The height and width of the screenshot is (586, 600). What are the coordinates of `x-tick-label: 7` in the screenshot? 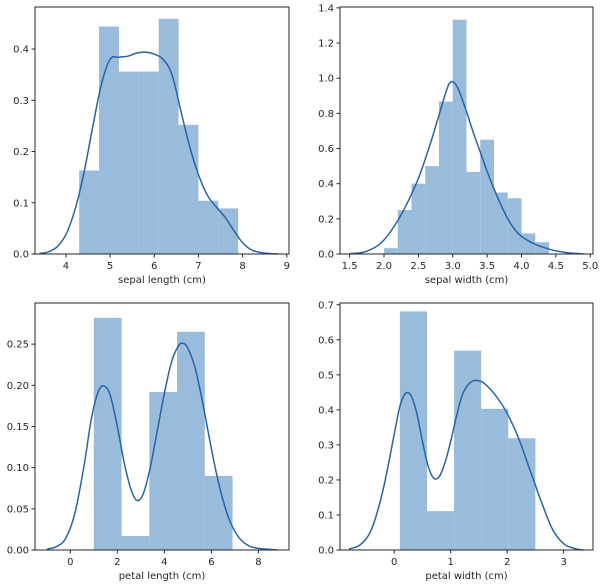 It's located at (198, 266).